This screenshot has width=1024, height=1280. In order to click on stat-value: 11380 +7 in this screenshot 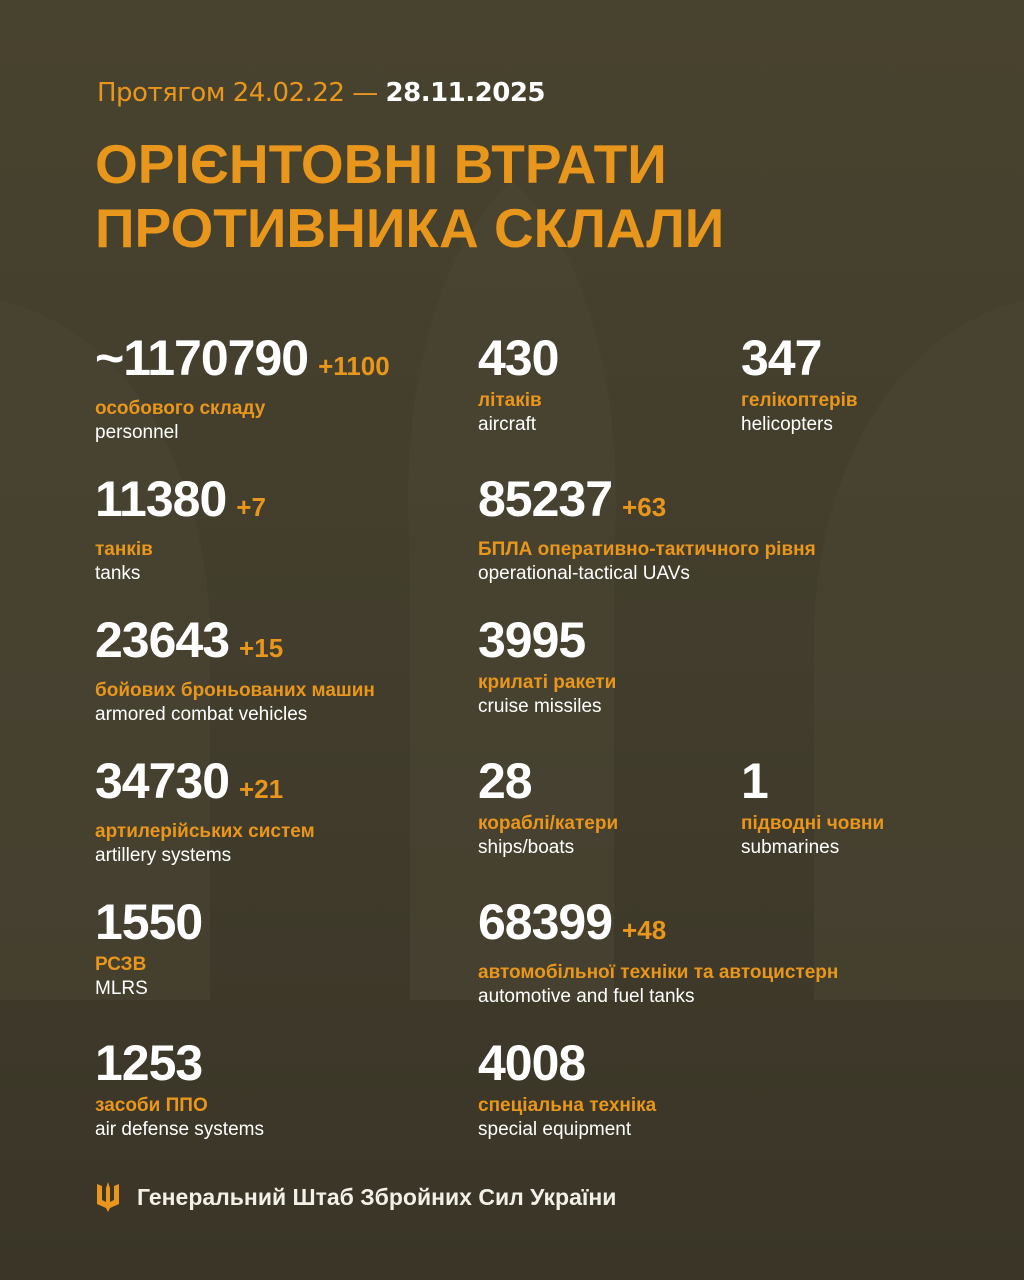, I will do `click(180, 503)`.